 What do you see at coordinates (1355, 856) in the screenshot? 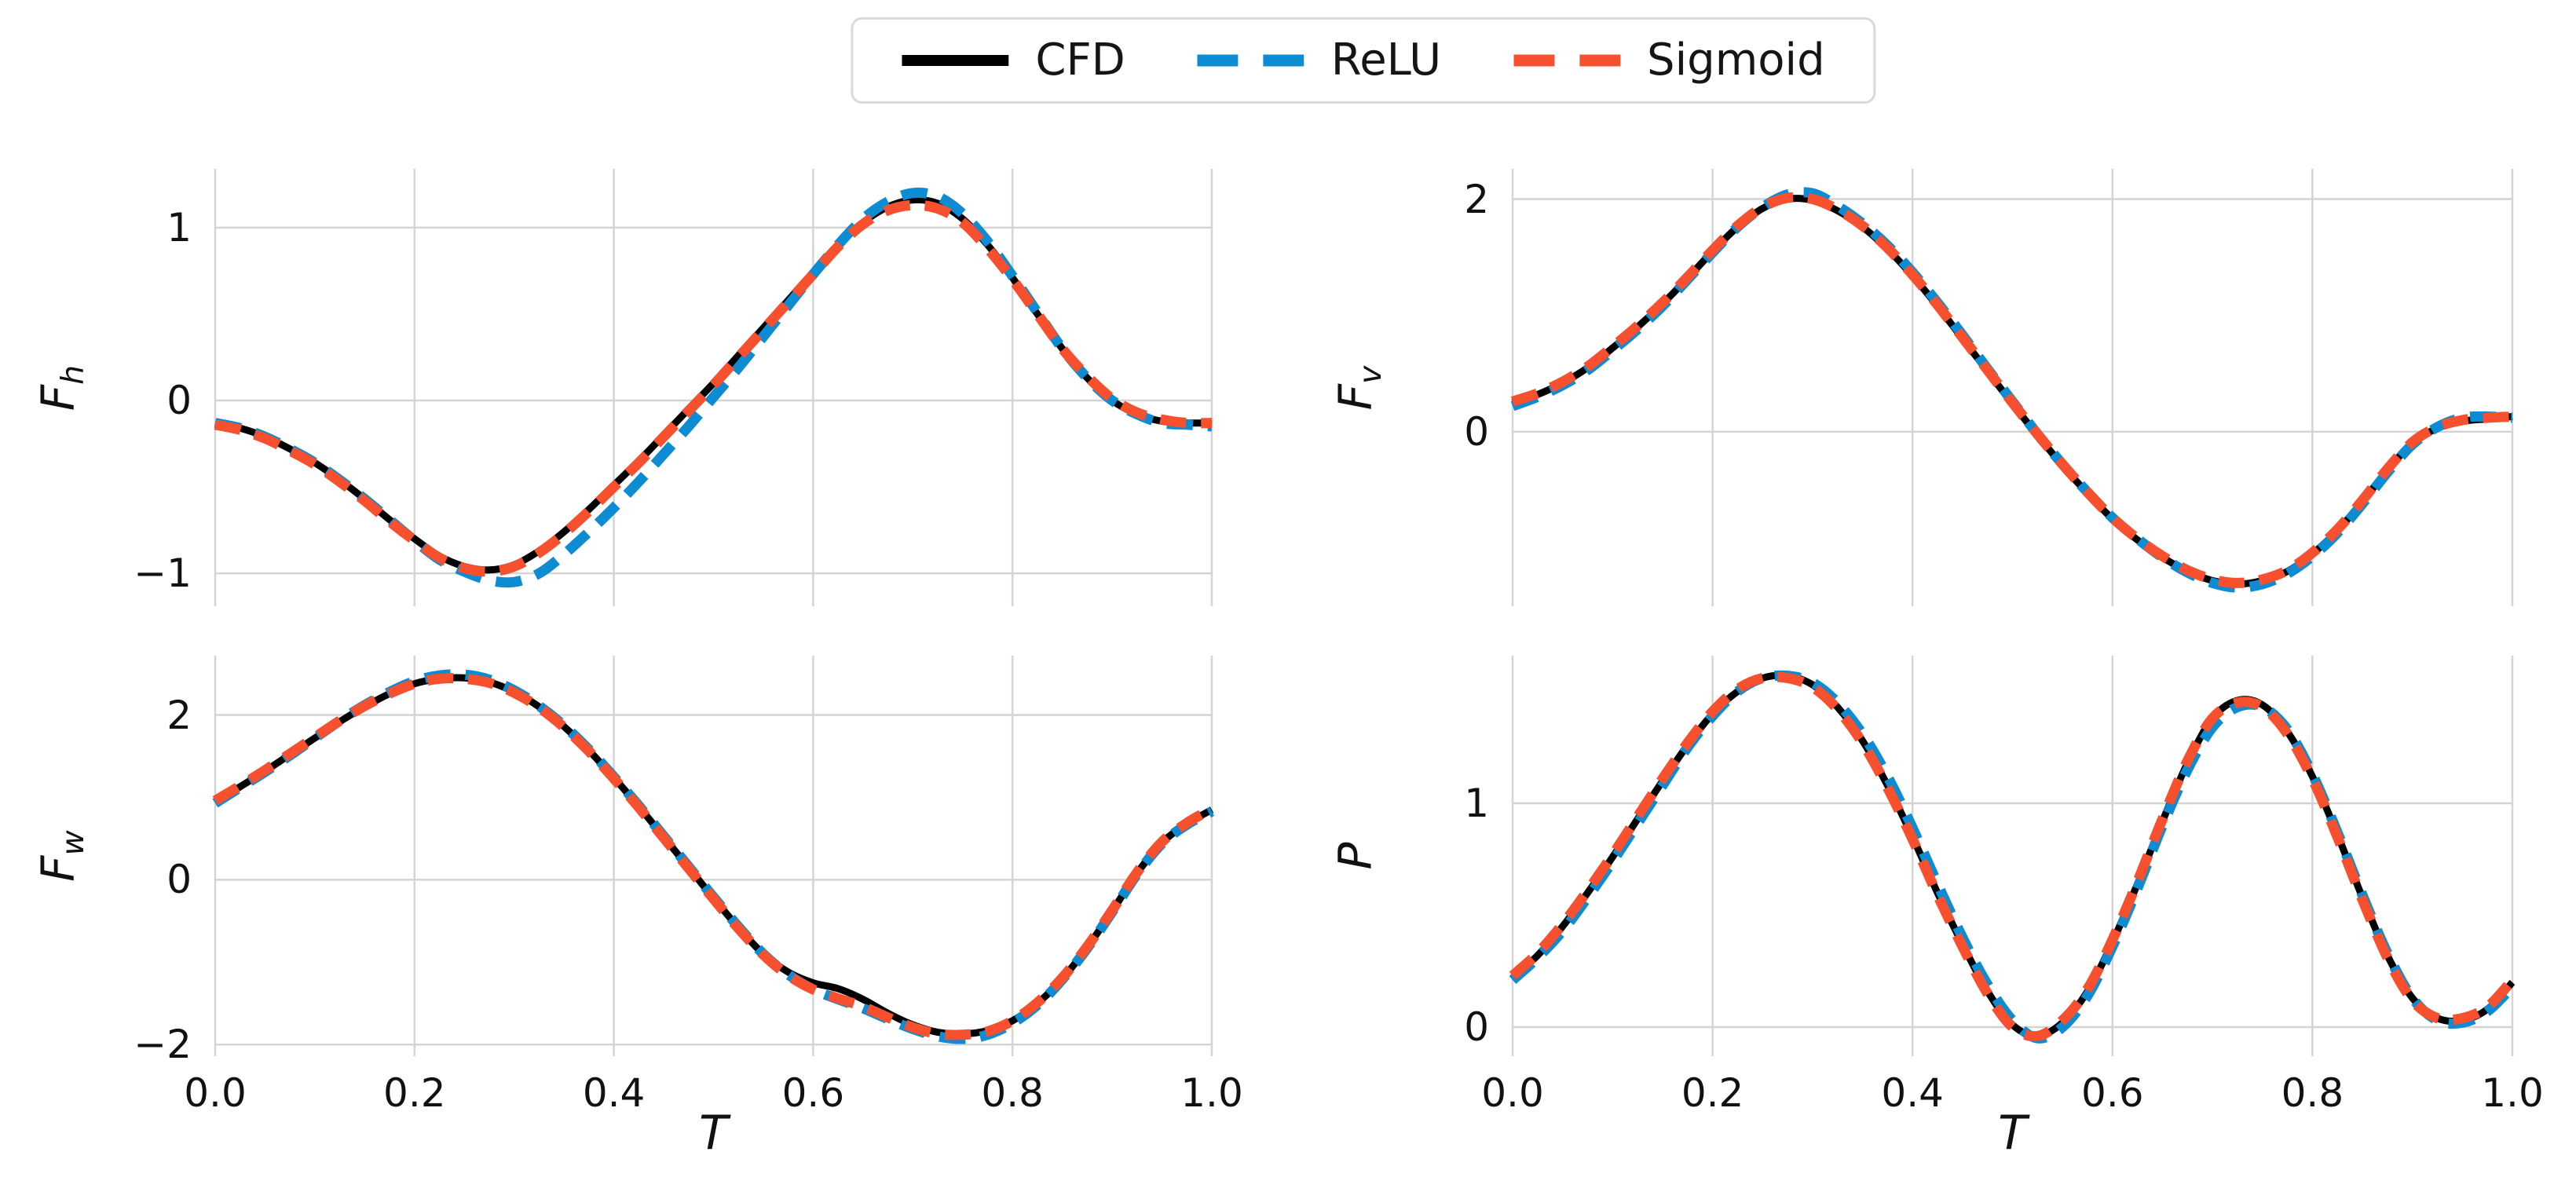
I see `y-axis-label-p: P` at bounding box center [1355, 856].